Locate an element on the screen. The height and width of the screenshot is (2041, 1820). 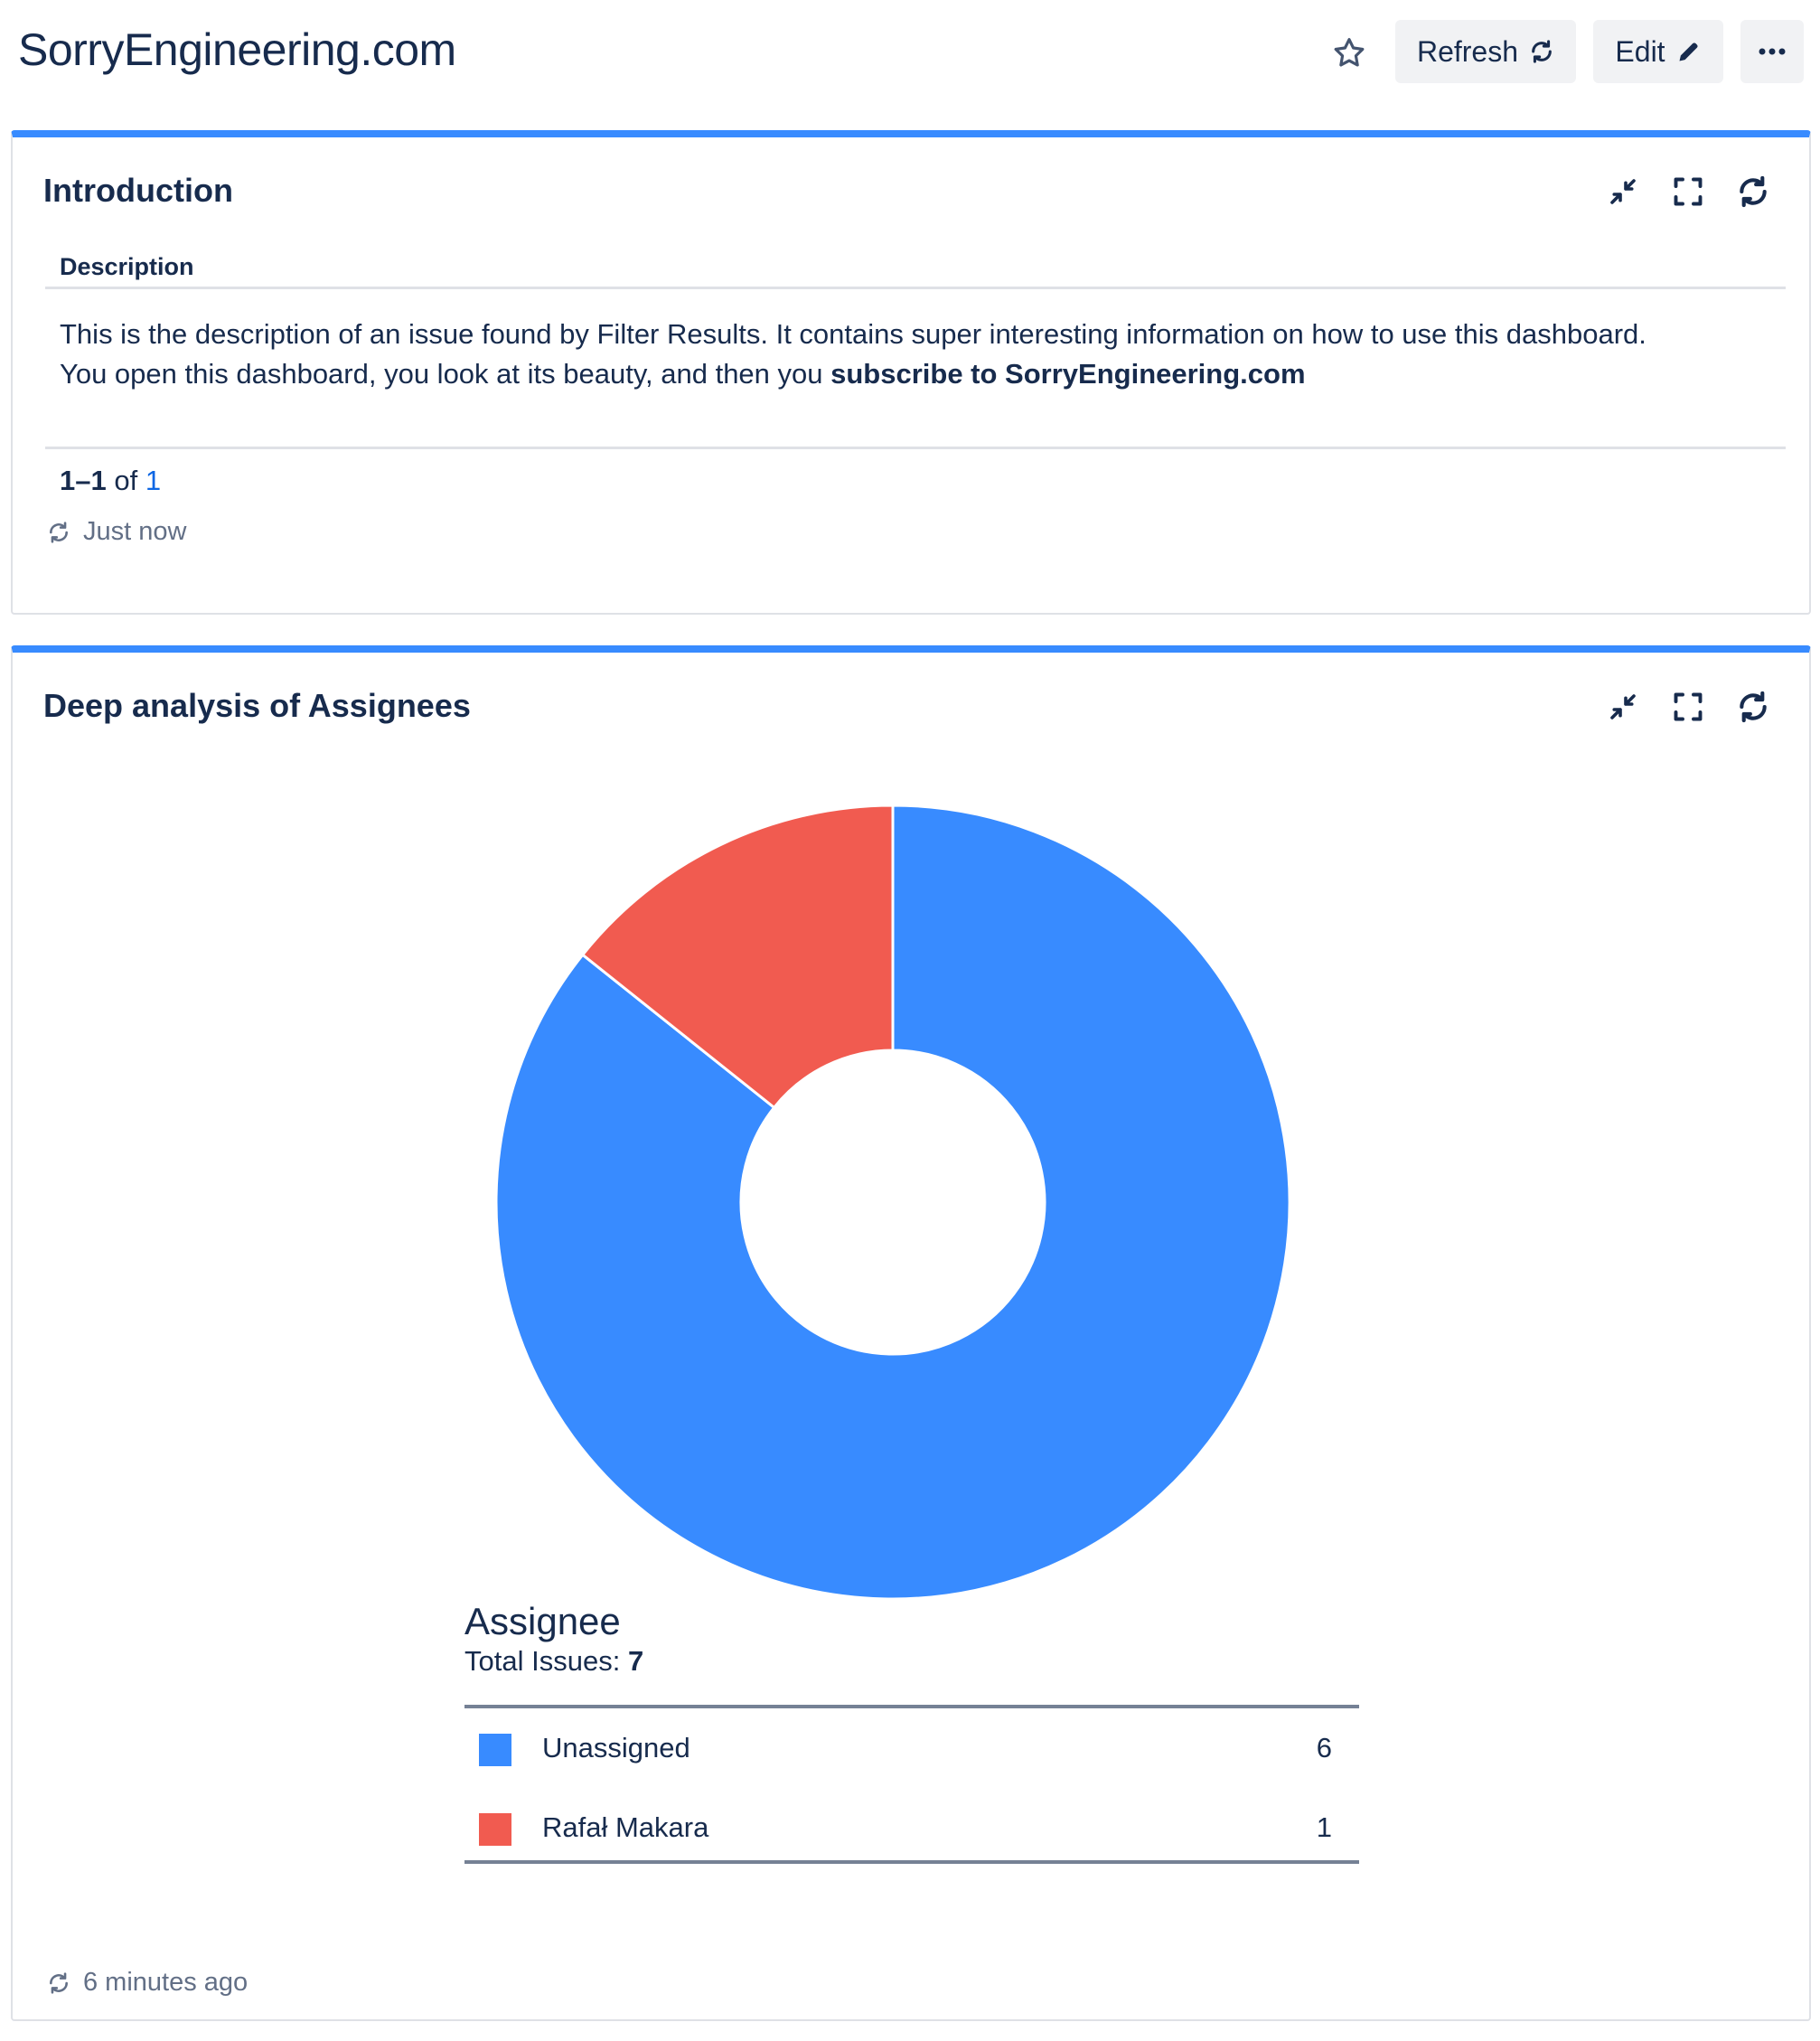
pagination: 1–1 of 1 is located at coordinates (111, 481).